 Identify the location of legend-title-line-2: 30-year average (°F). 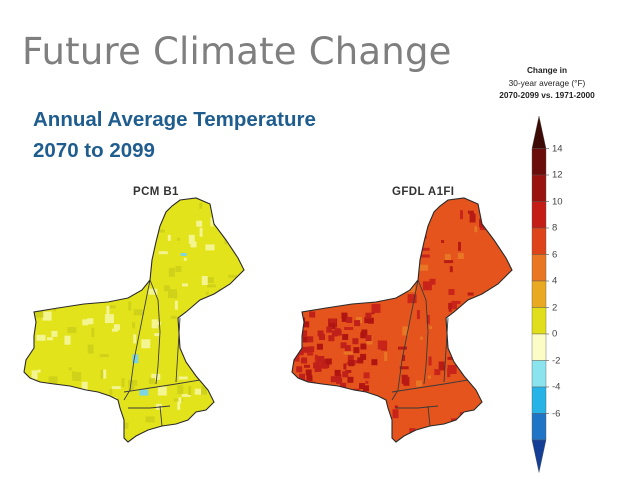
(547, 82).